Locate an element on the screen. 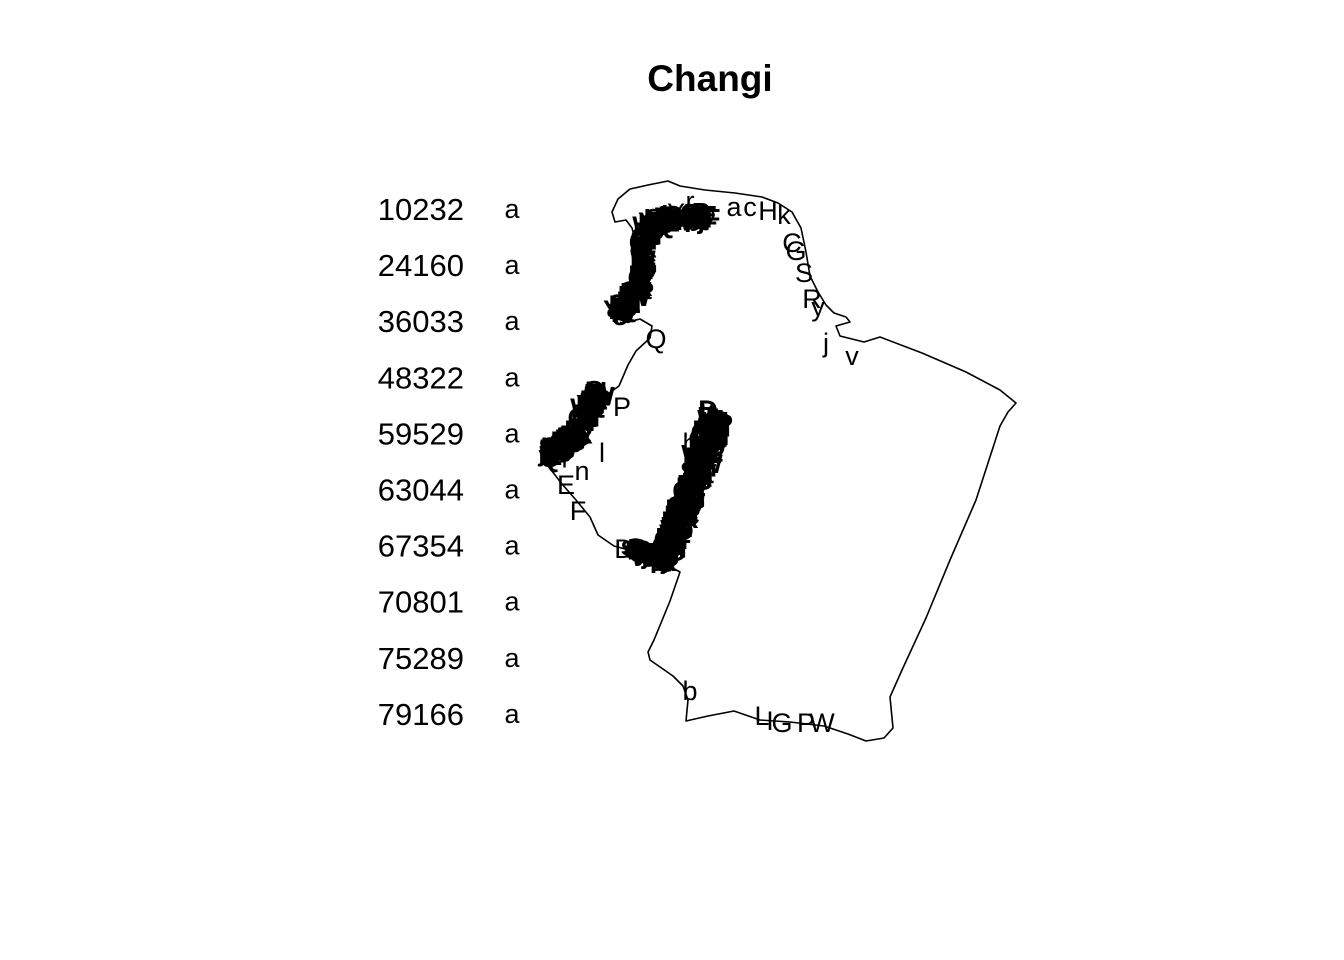 This screenshot has width=1344, height=960. cluster-marker: j is located at coordinates (645, 281).